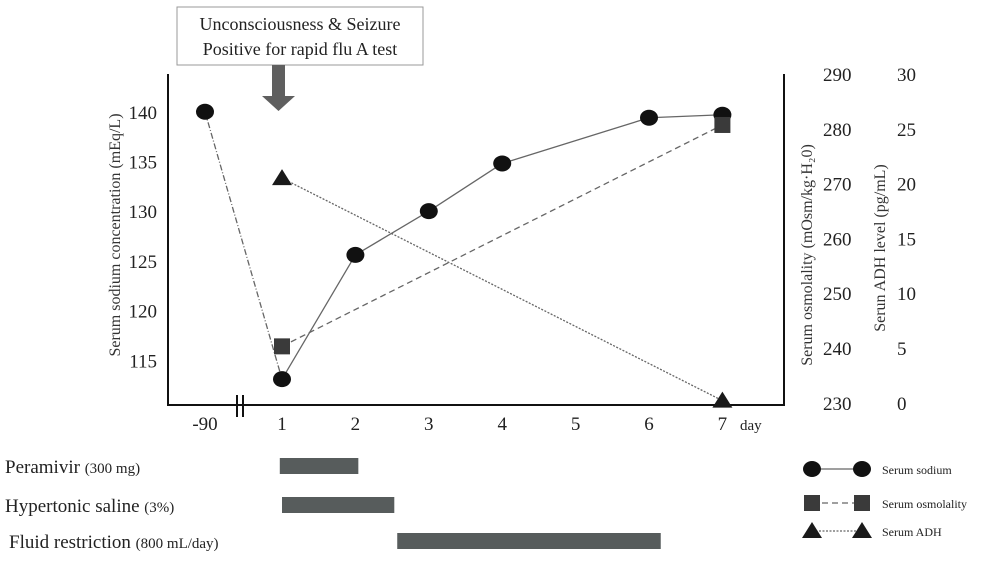 The height and width of the screenshot is (561, 1000). Describe the element at coordinates (906, 130) in the screenshot. I see `y-right2-tick-label: 25` at that location.